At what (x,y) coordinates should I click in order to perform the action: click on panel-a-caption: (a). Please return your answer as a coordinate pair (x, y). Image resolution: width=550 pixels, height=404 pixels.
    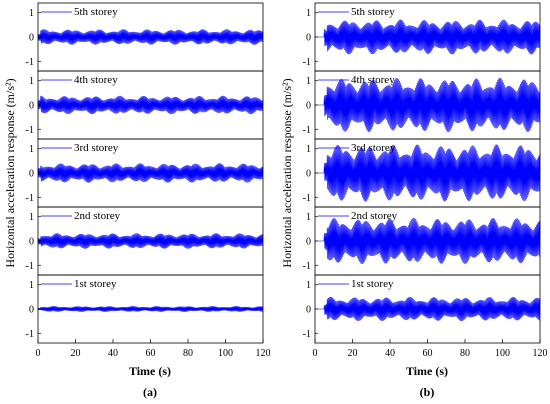
    Looking at the image, I should click on (150, 392).